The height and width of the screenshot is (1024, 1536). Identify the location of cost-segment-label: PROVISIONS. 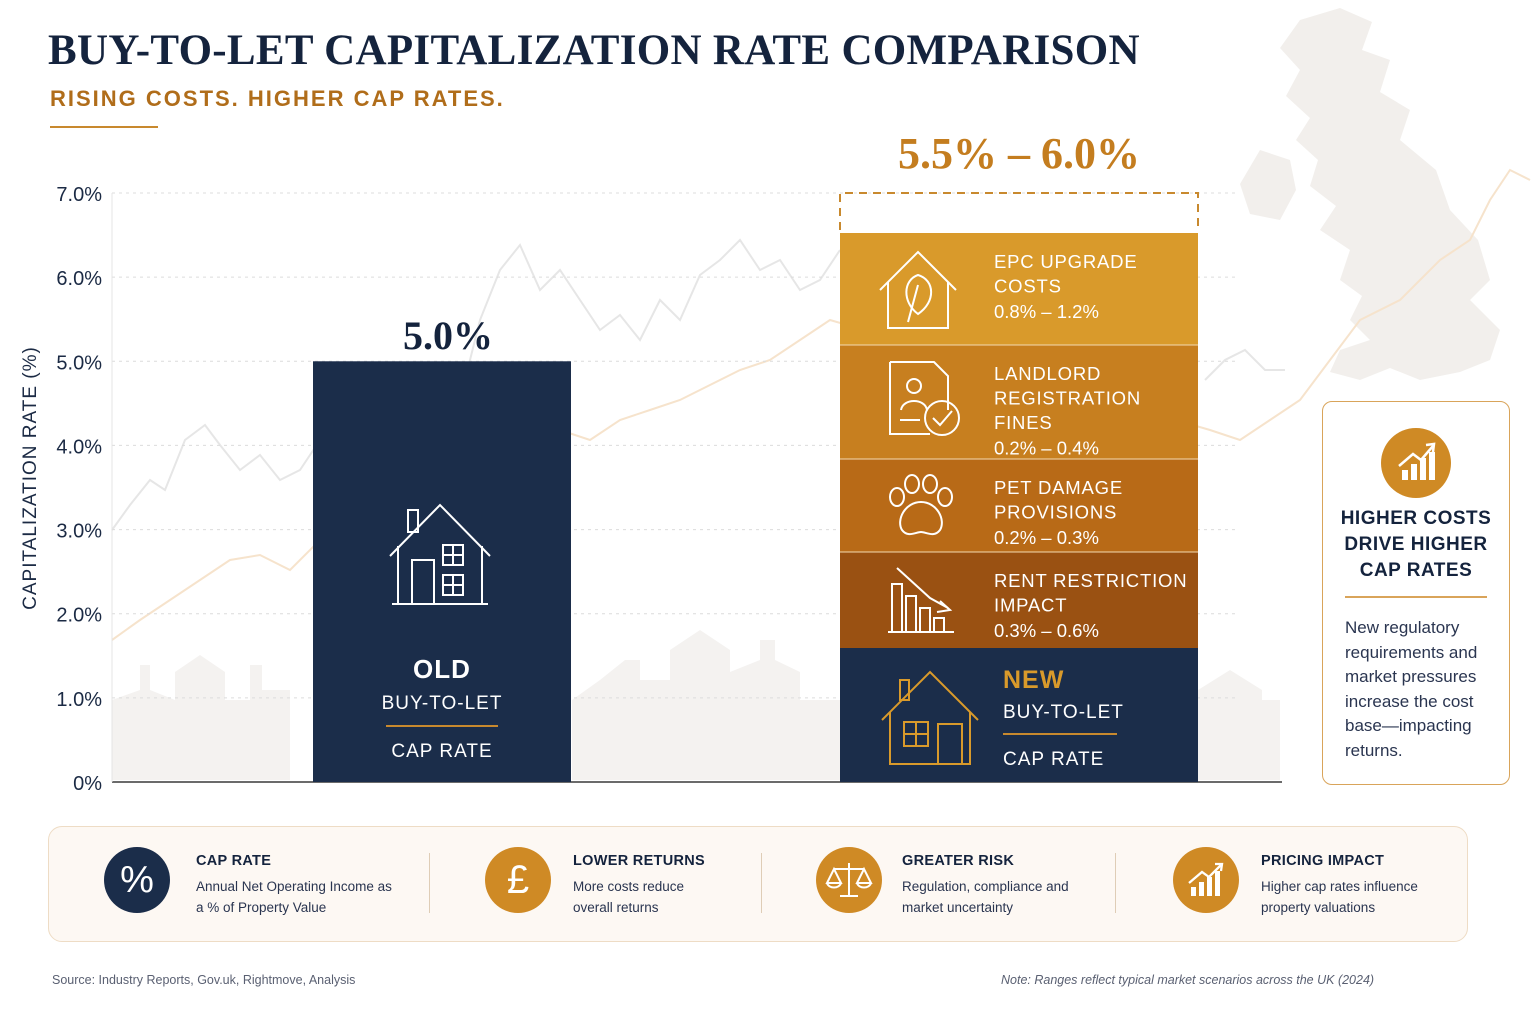
(1055, 512).